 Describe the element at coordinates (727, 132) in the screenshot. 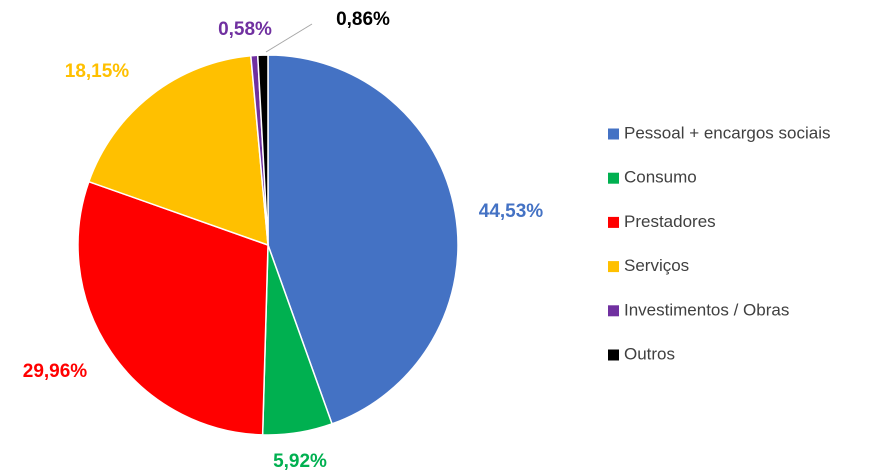

I see `legend-label: Pessoal + encargos sociais` at that location.